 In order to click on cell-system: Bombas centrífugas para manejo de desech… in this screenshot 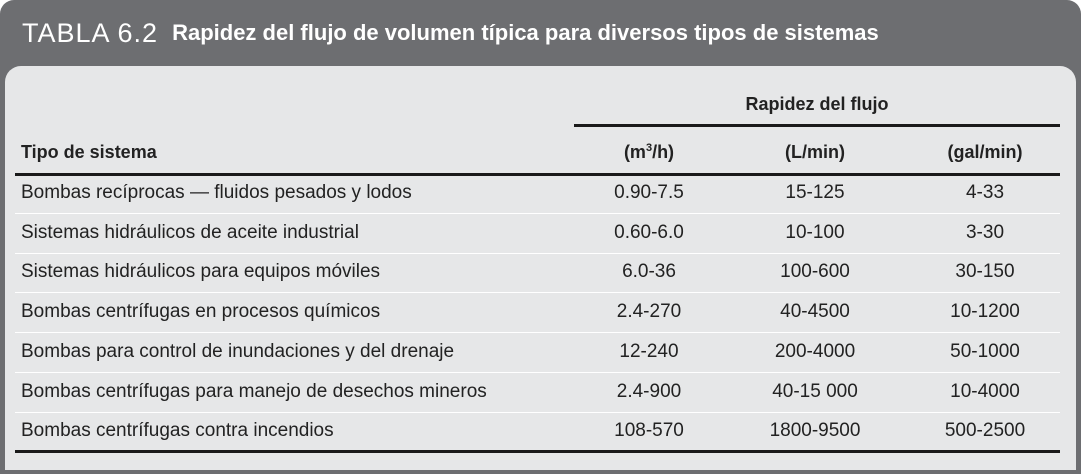, I will do `click(254, 391)`.